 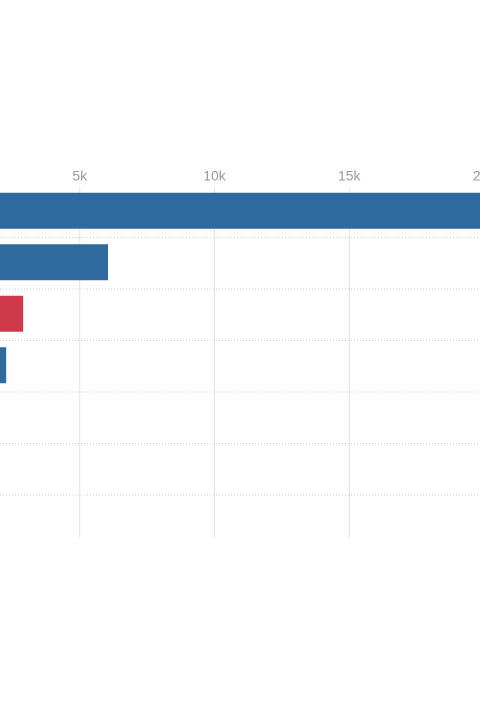 What do you see at coordinates (80, 176) in the screenshot?
I see `x-tick-label: 5k` at bounding box center [80, 176].